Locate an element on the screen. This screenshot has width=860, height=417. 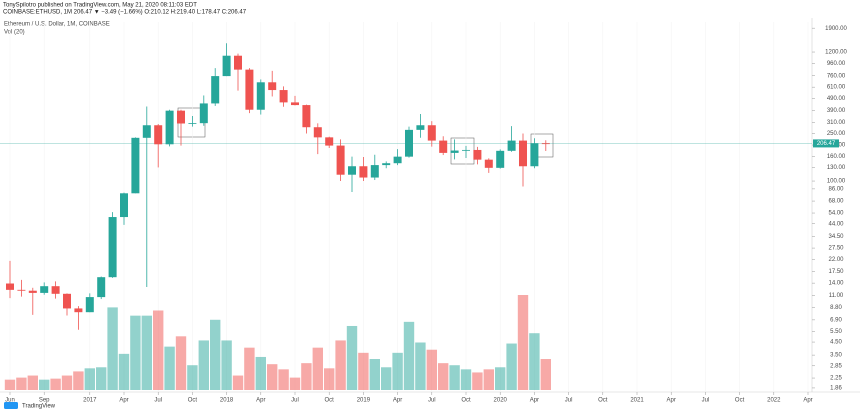
y-tick-label: 14.00 is located at coordinates (836, 284).